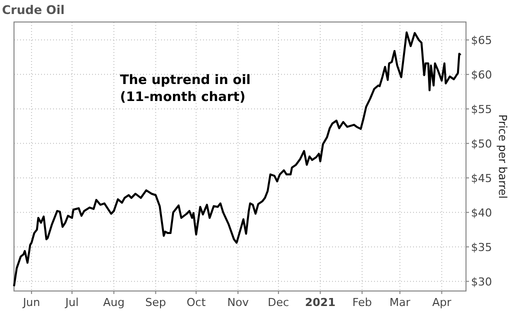 The width and height of the screenshot is (510, 325). What do you see at coordinates (196, 302) in the screenshot?
I see `x-tick-label: Oct` at bounding box center [196, 302].